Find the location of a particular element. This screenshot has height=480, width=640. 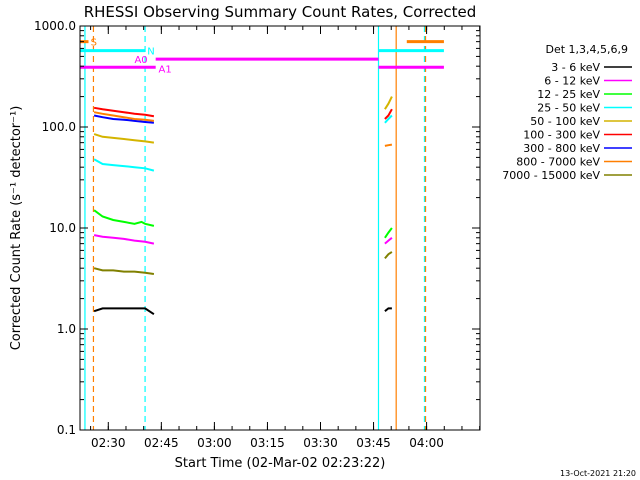

footer-timestamp: 13-Oct-2021 21:20 is located at coordinates (598, 473).